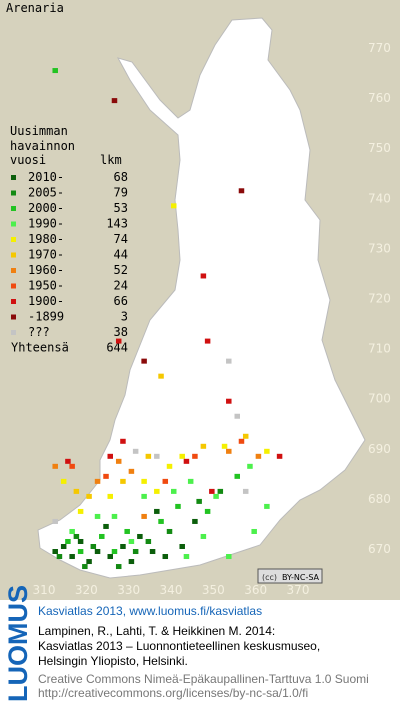  I want to click on y-tick-label: 670, so click(379, 549).